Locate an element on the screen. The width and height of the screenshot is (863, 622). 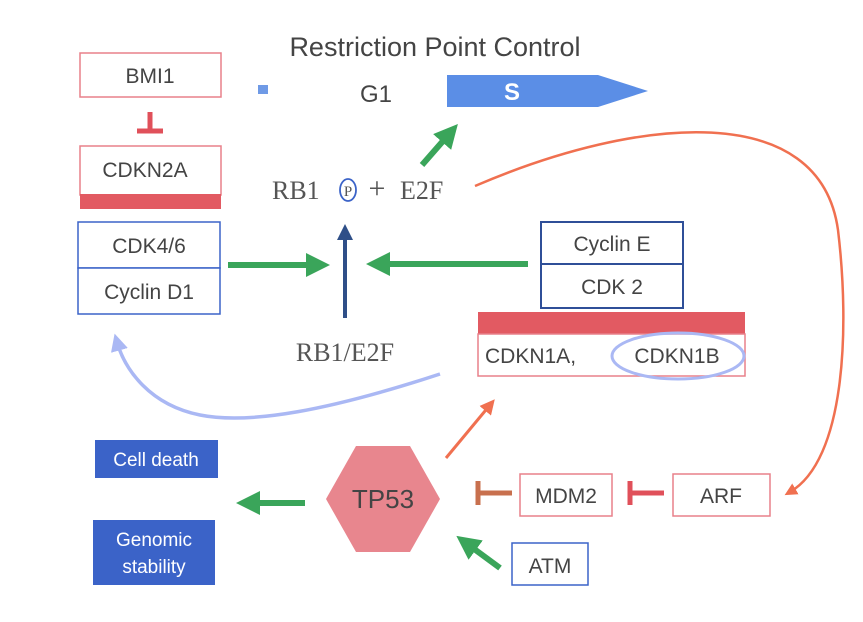
cdkn2a-box is located at coordinates (150, 170).